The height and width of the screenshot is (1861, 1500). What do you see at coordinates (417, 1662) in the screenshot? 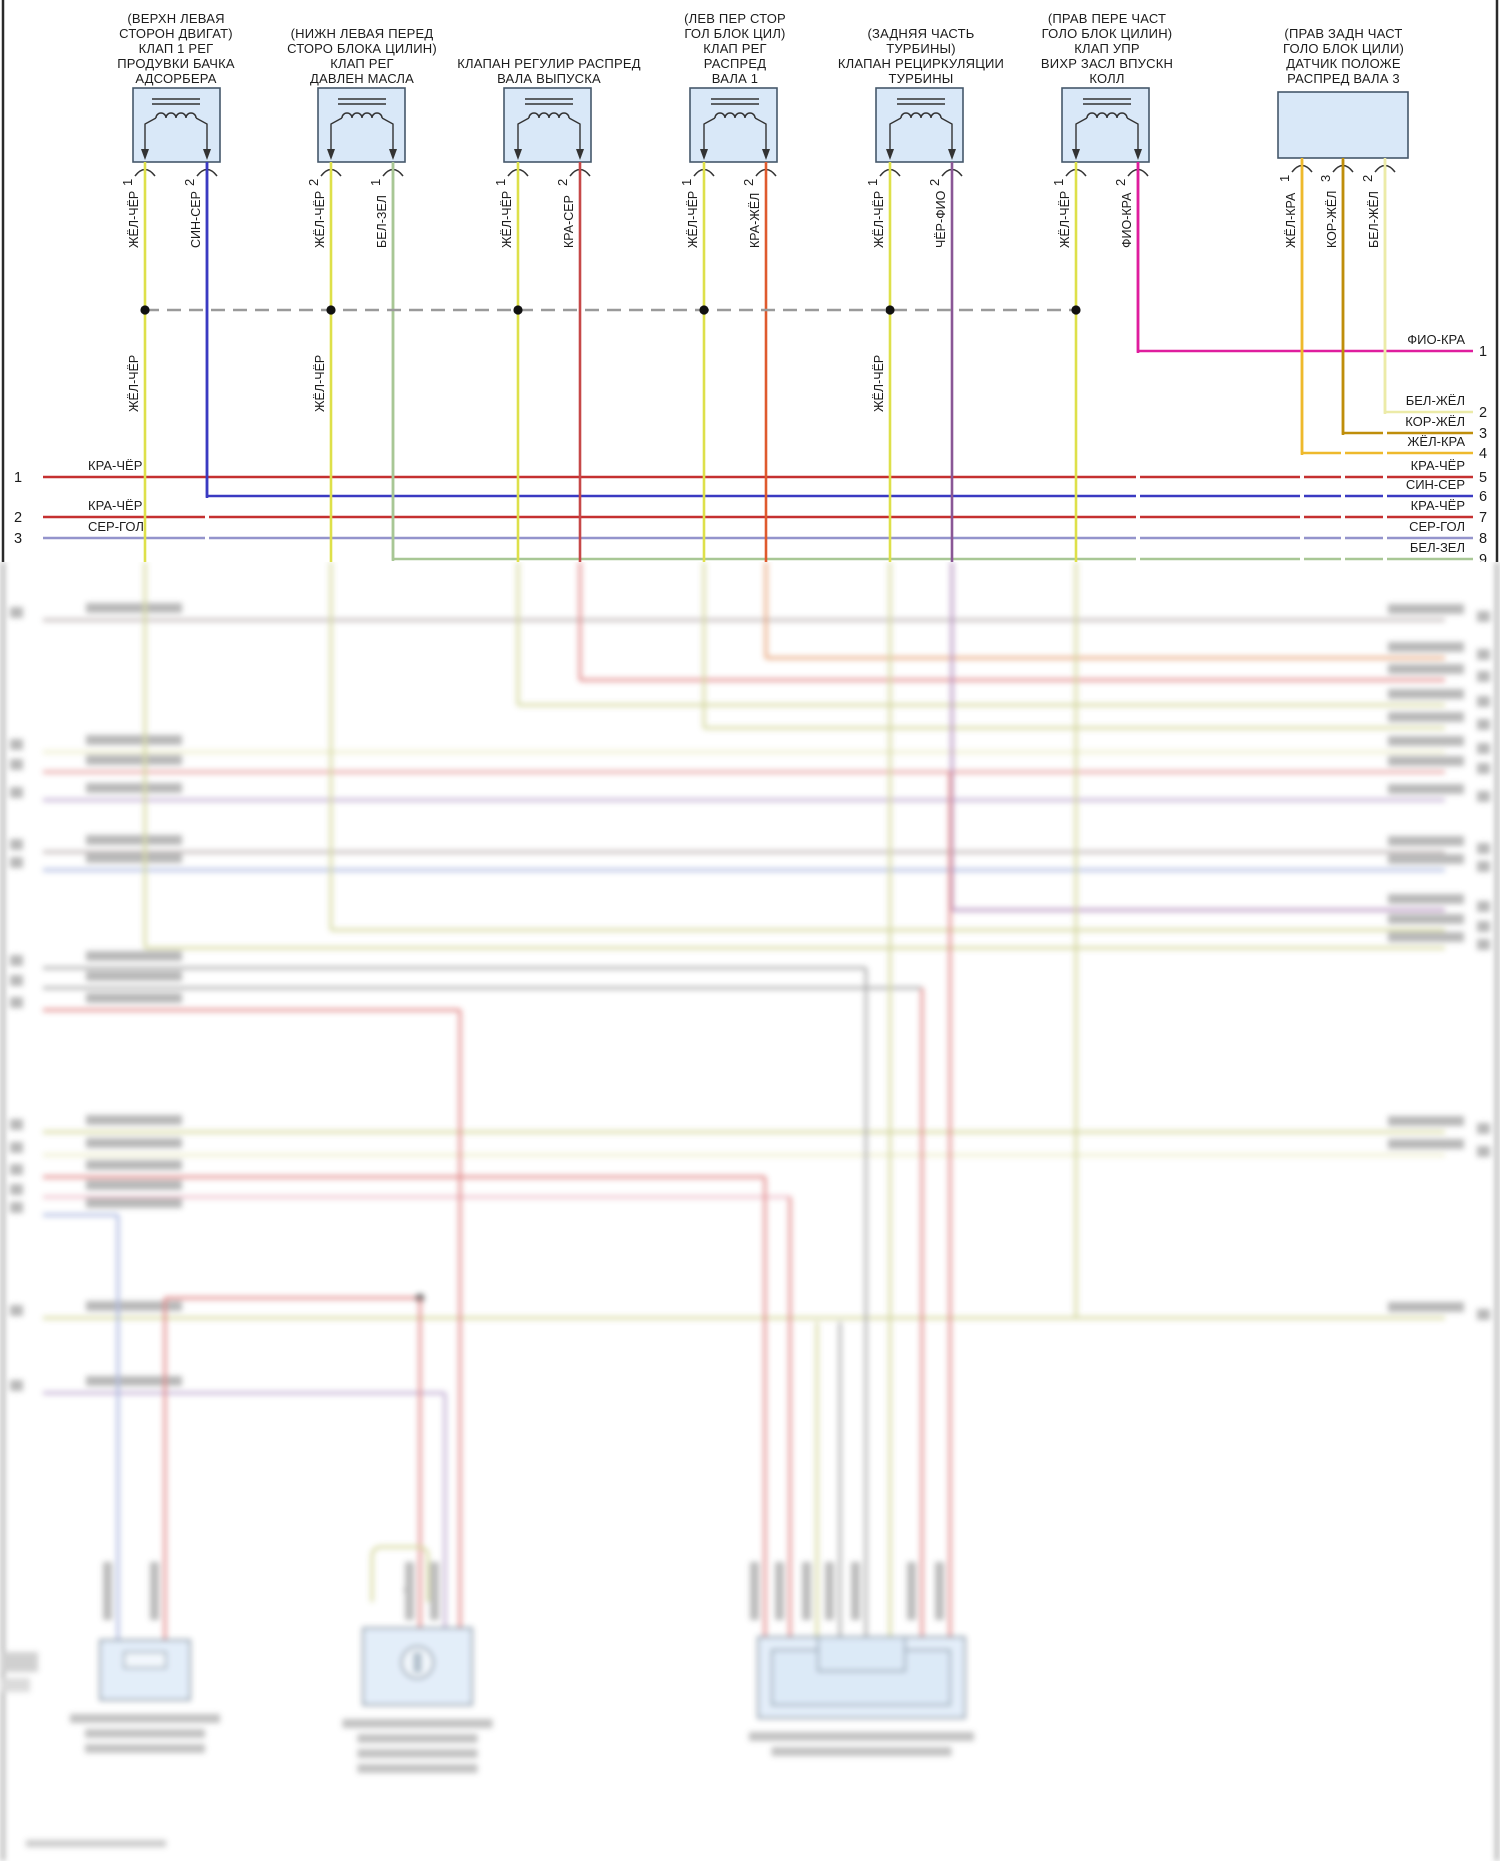
I see `blur-pump-glyph` at bounding box center [417, 1662].